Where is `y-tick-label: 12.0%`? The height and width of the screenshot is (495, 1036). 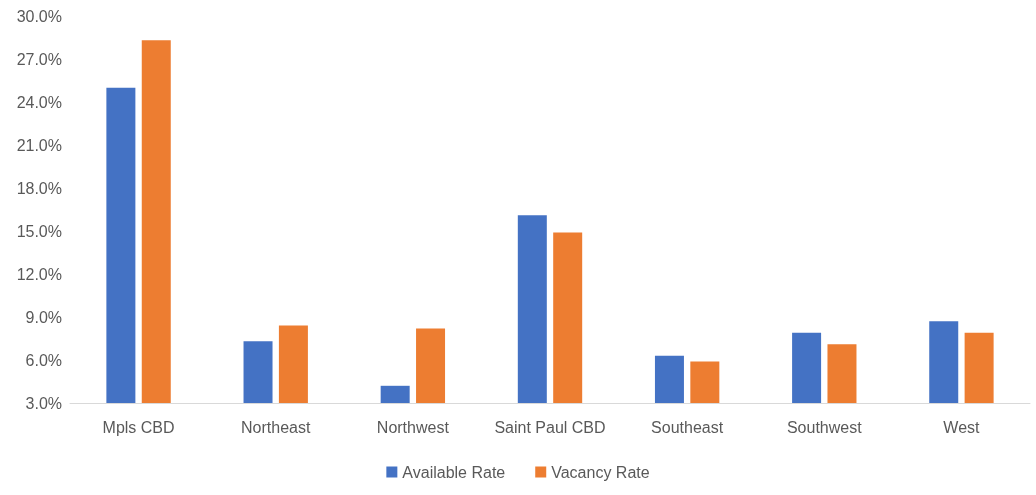 y-tick-label: 12.0% is located at coordinates (39, 274).